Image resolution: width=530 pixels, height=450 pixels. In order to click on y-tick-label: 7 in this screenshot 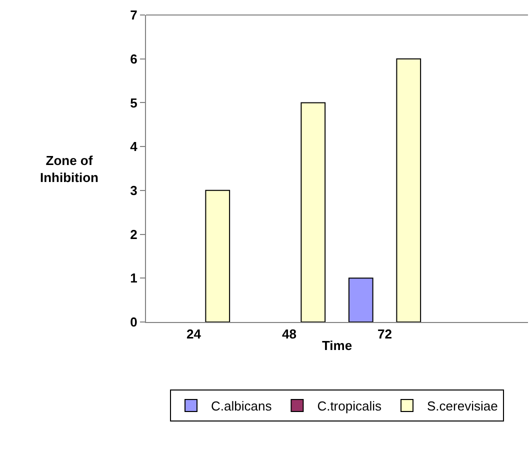, I will do `click(134, 15)`.